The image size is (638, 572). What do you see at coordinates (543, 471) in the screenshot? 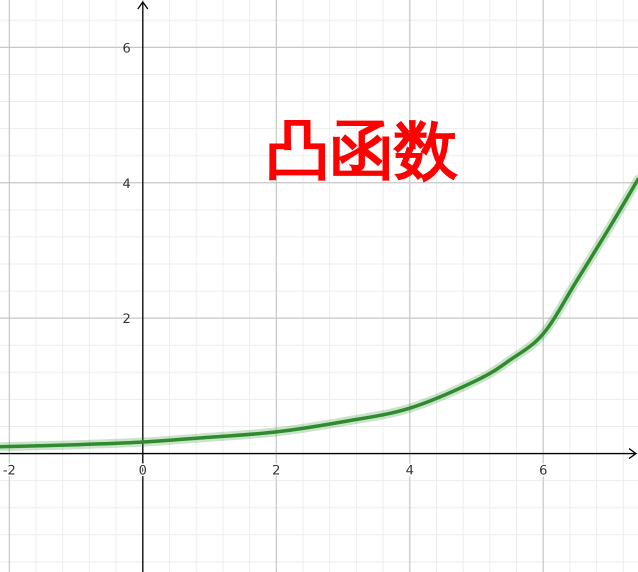
I see `x-tick-label: 6` at bounding box center [543, 471].